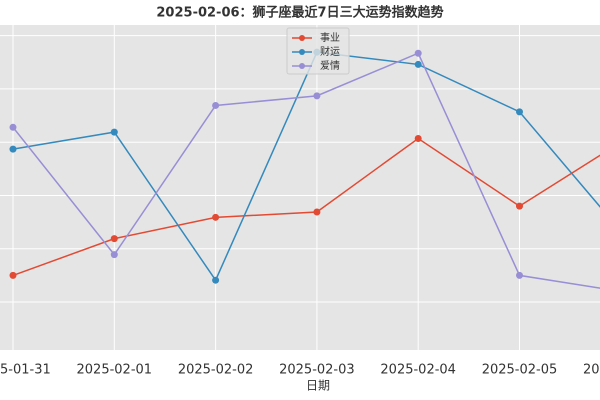  What do you see at coordinates (520, 370) in the screenshot?
I see `x-tick-label: 2025-02-05` at bounding box center [520, 370].